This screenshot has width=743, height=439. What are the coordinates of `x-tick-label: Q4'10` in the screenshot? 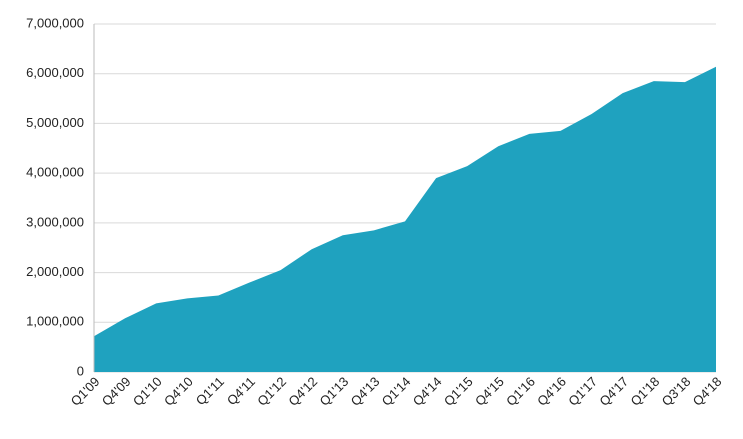 It's located at (178, 391).